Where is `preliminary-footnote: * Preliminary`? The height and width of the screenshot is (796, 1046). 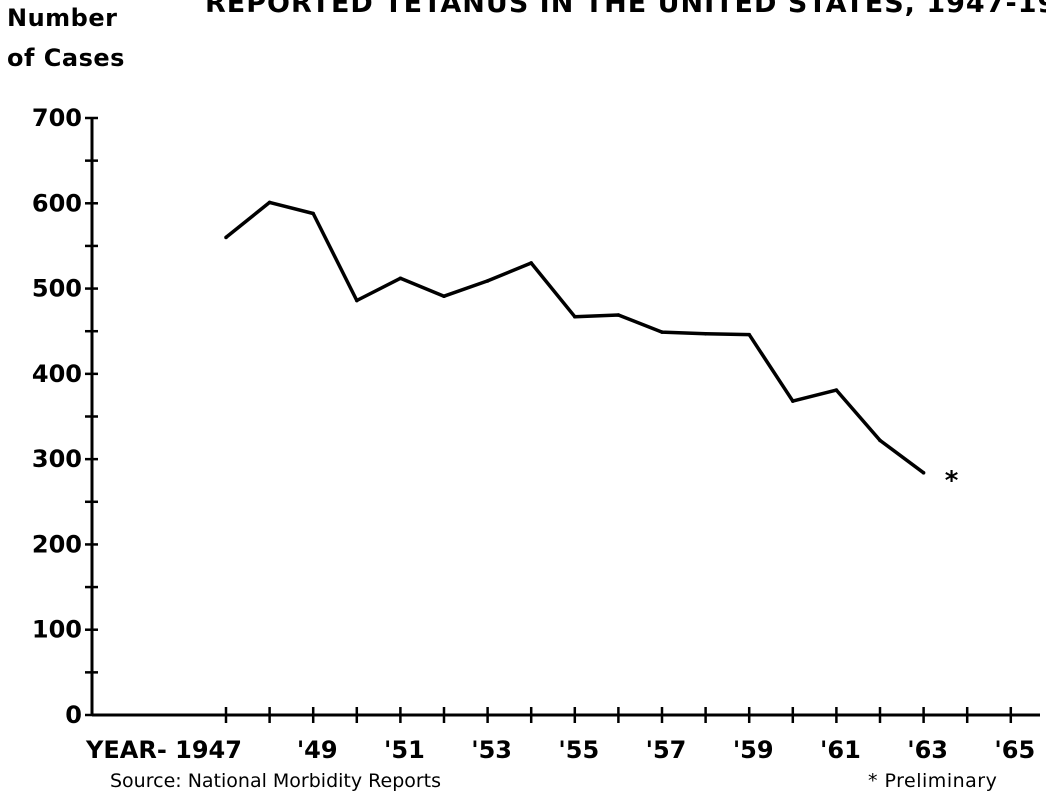
preliminary-footnote: * Preliminary is located at coordinates (933, 781).